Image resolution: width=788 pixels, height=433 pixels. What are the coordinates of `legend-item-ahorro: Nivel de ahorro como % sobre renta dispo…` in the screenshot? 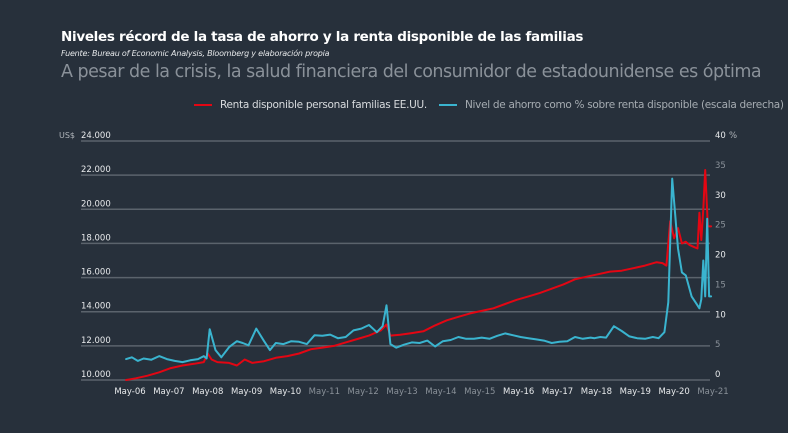 It's located at (611, 105).